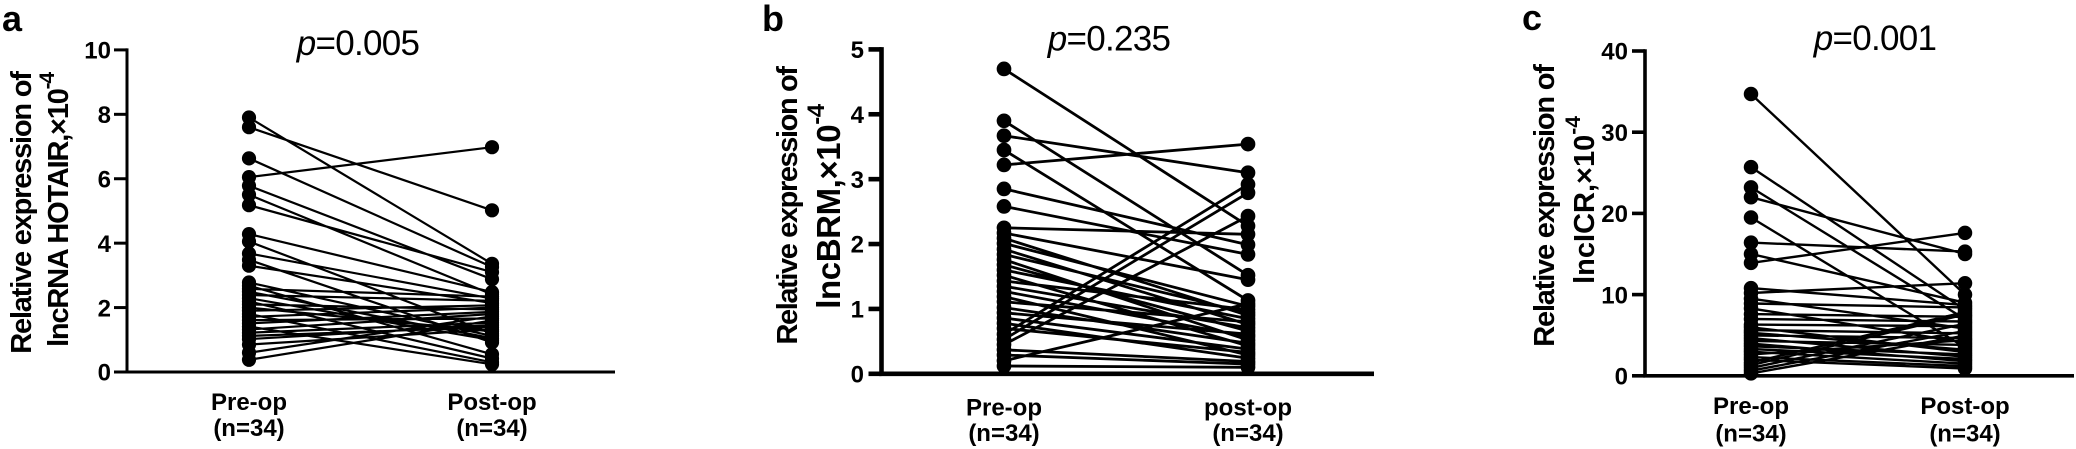 This screenshot has width=2076, height=449. What do you see at coordinates (857, 50) in the screenshot?
I see `svg-text: 5` at bounding box center [857, 50].